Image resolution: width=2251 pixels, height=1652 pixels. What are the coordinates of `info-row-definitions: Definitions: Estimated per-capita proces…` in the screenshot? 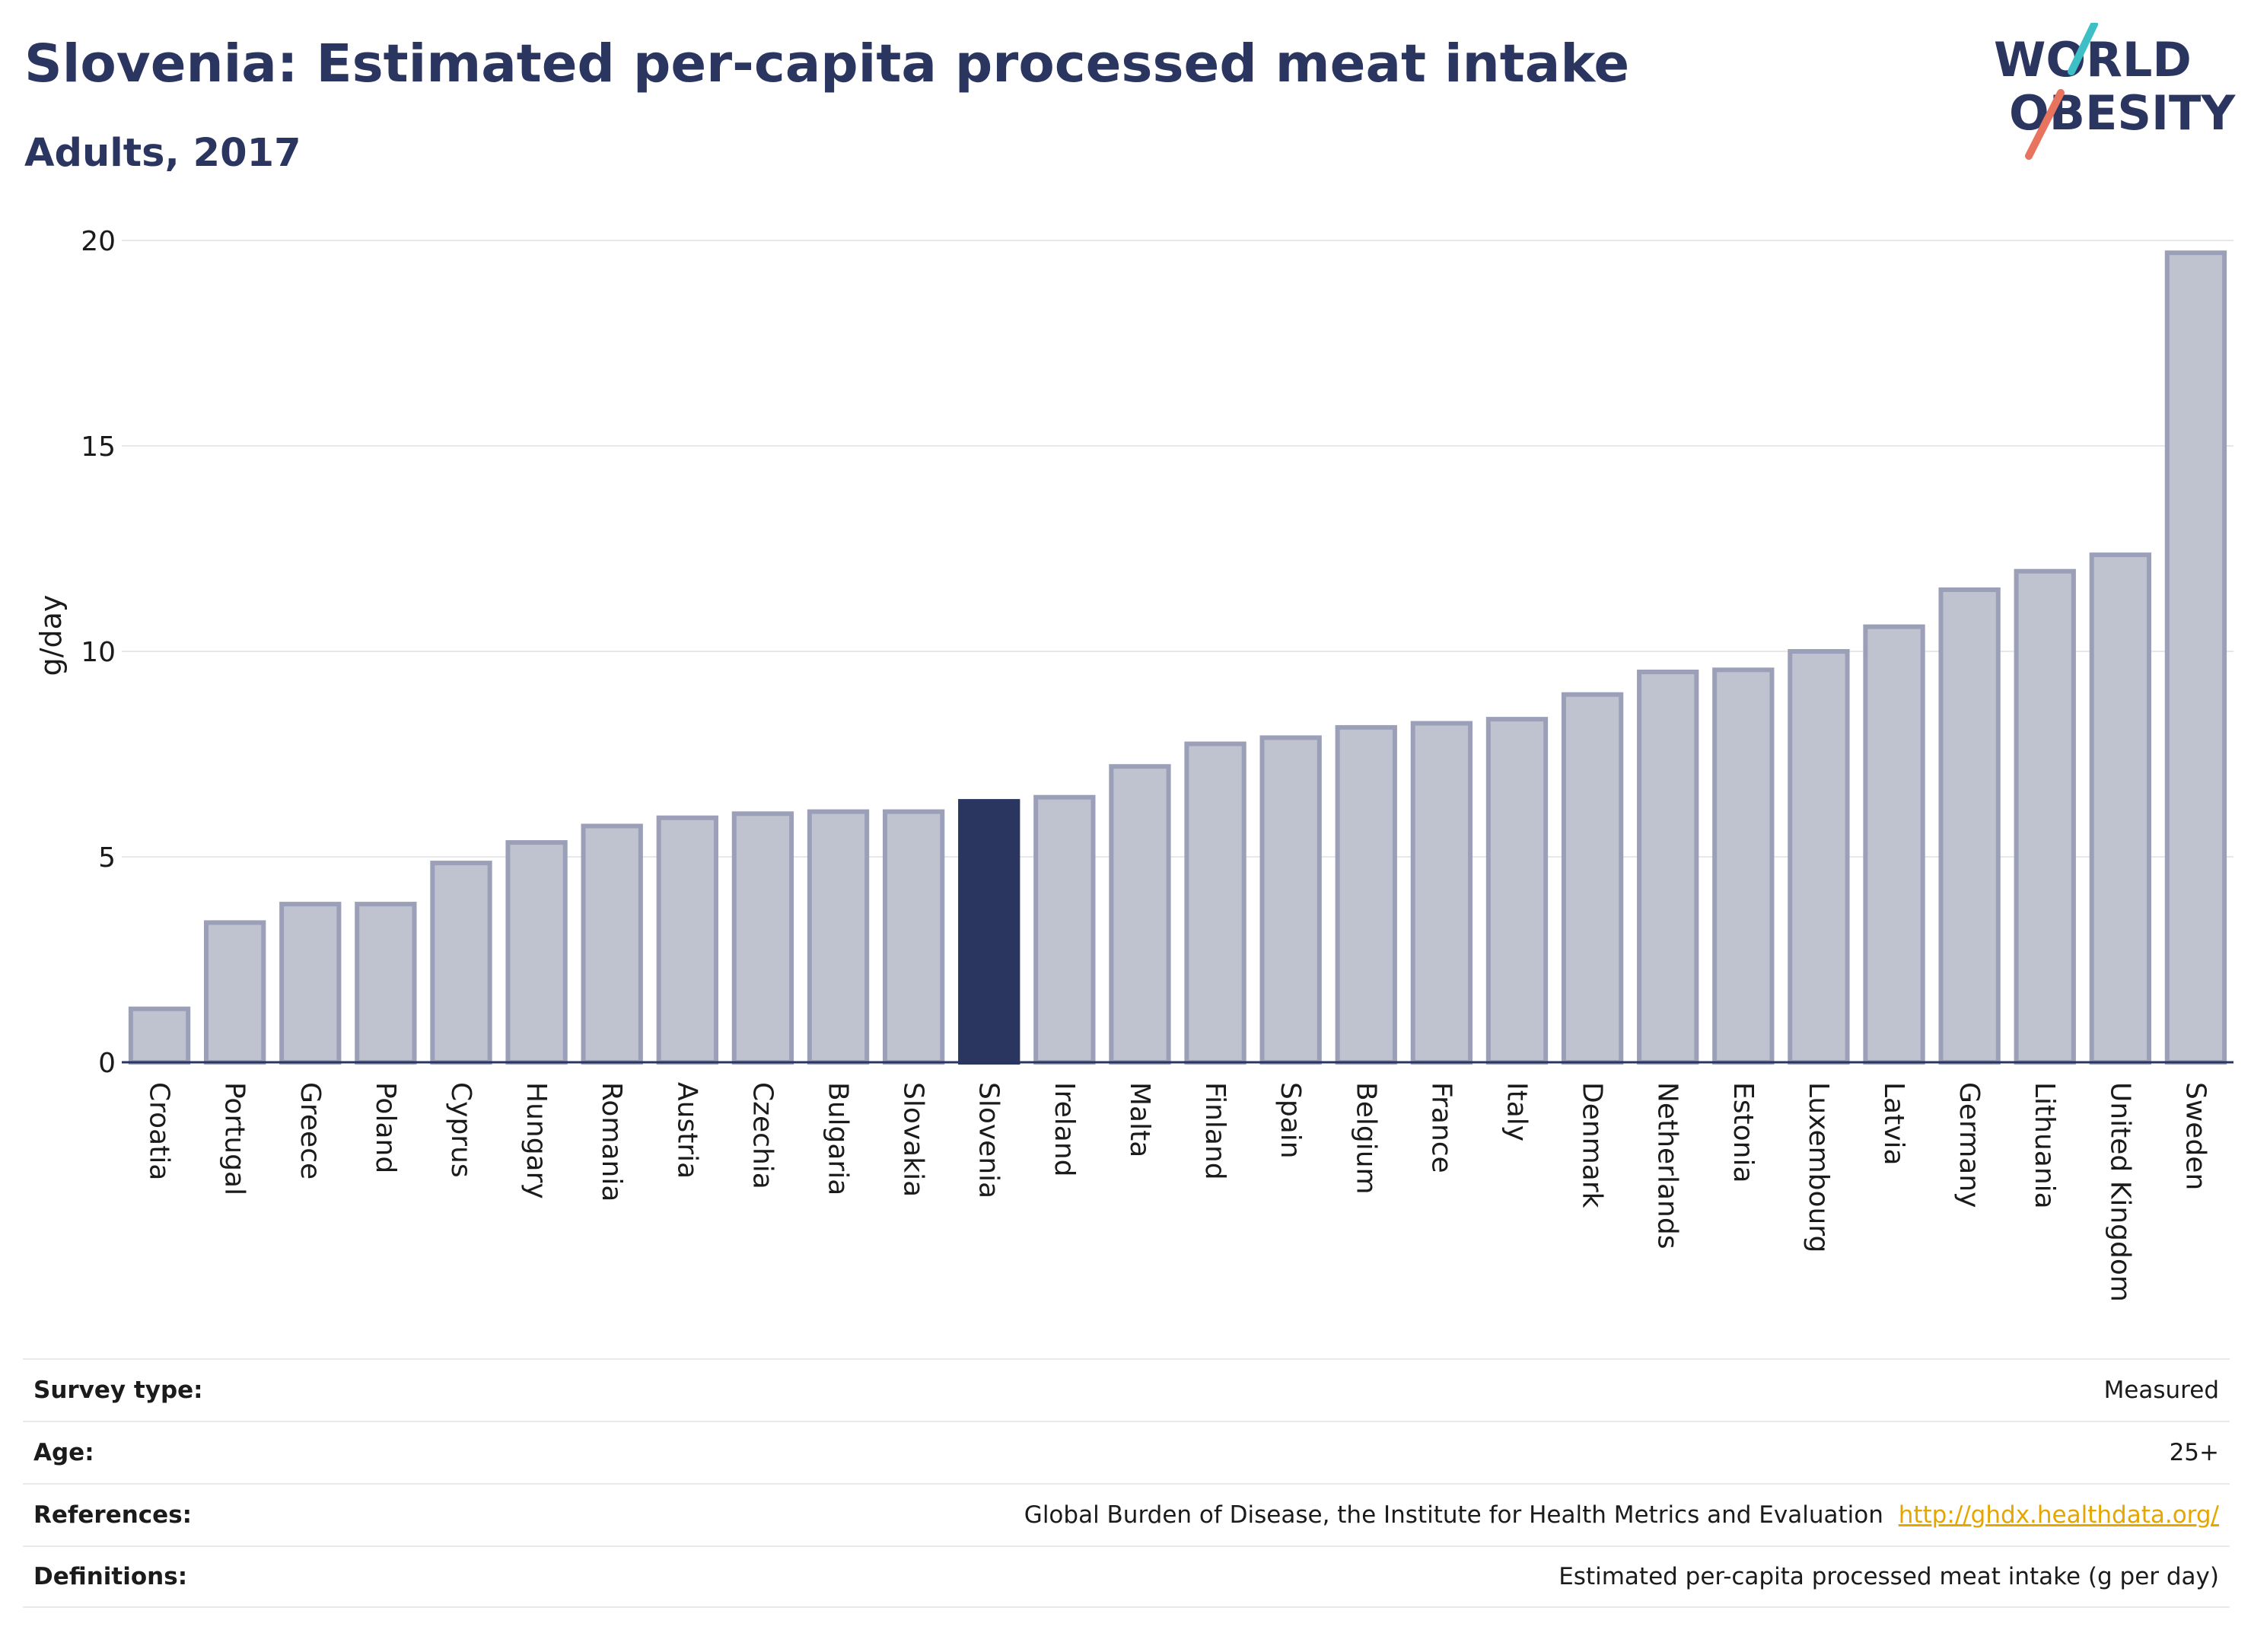 It's located at (1126, 1576).